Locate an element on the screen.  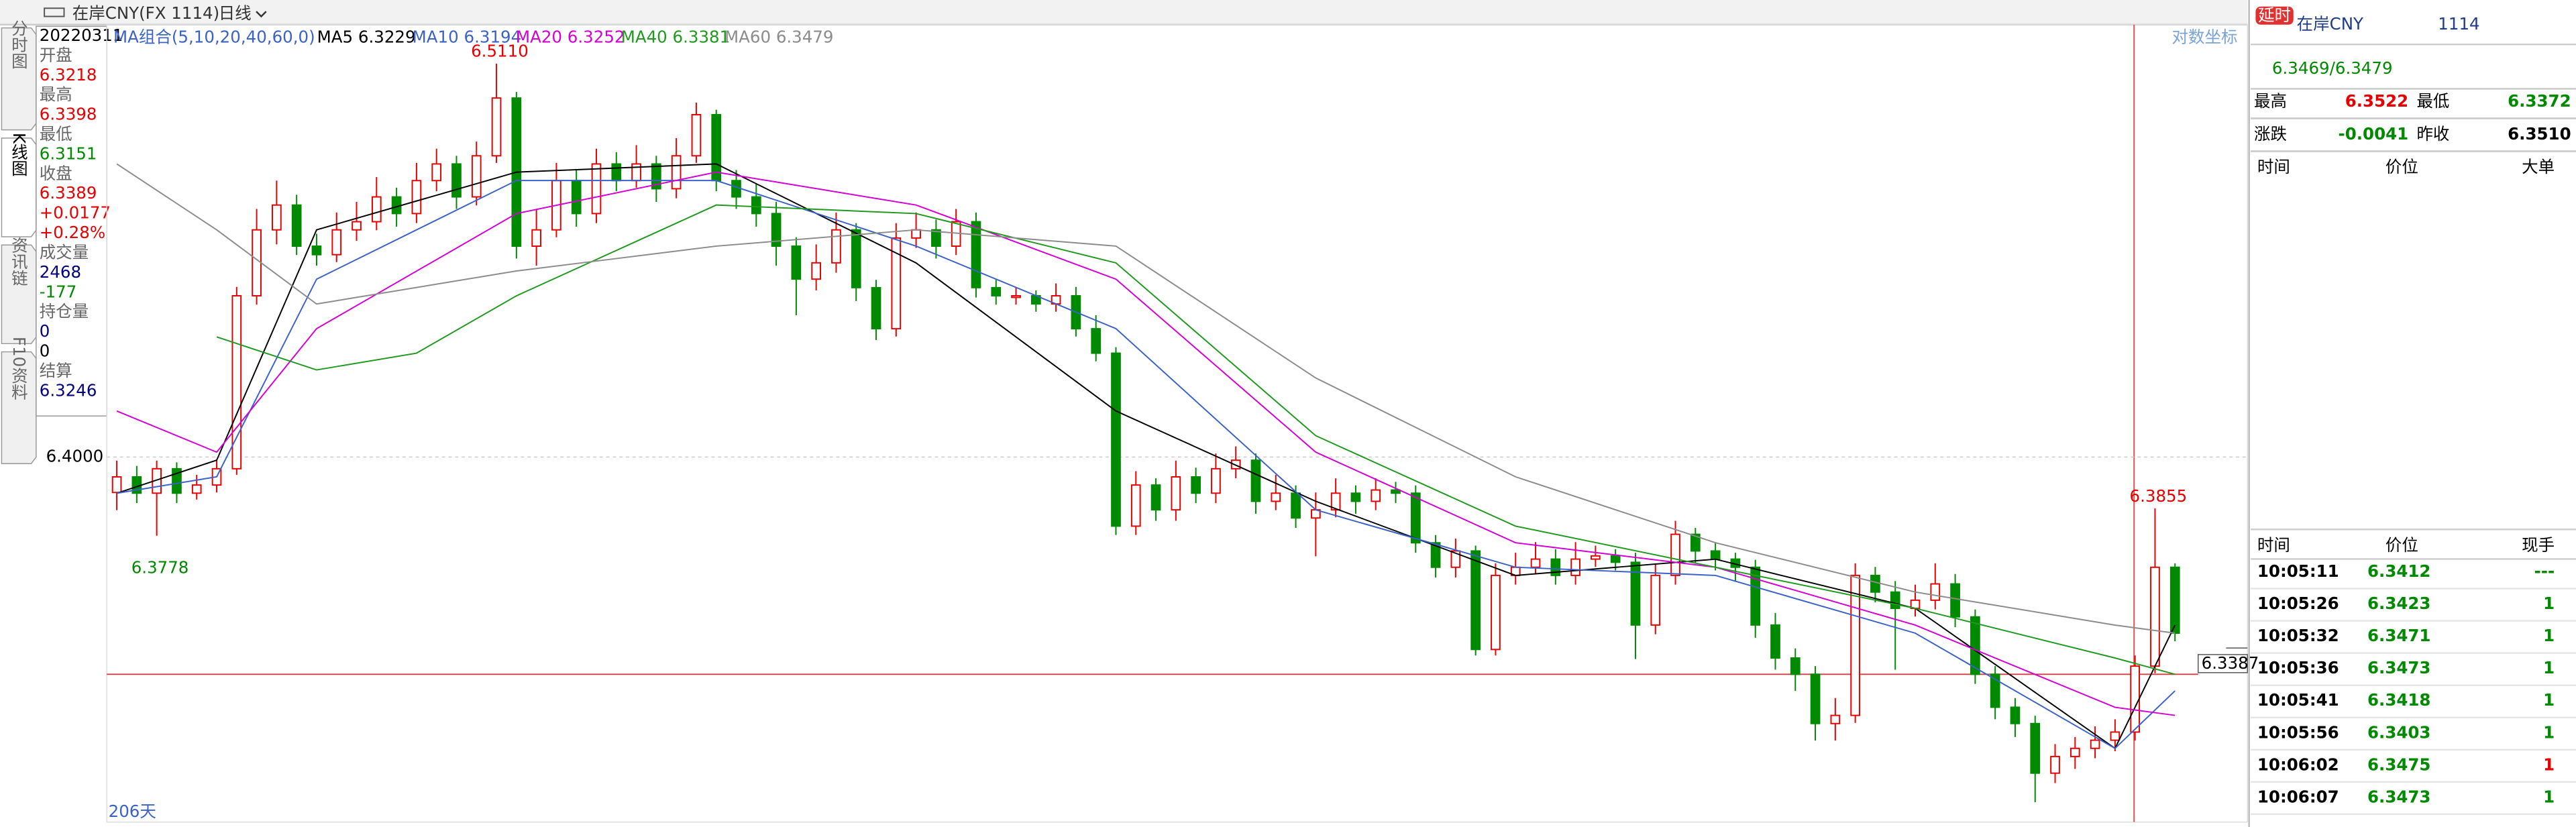
info-value: +0.28% is located at coordinates (72, 232).